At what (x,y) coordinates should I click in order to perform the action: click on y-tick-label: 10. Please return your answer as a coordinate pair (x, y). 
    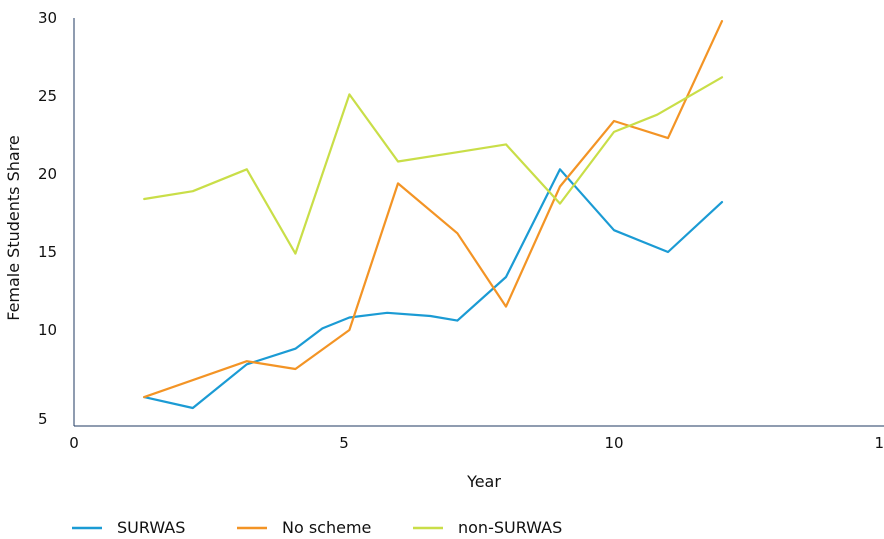
    Looking at the image, I should click on (47, 330).